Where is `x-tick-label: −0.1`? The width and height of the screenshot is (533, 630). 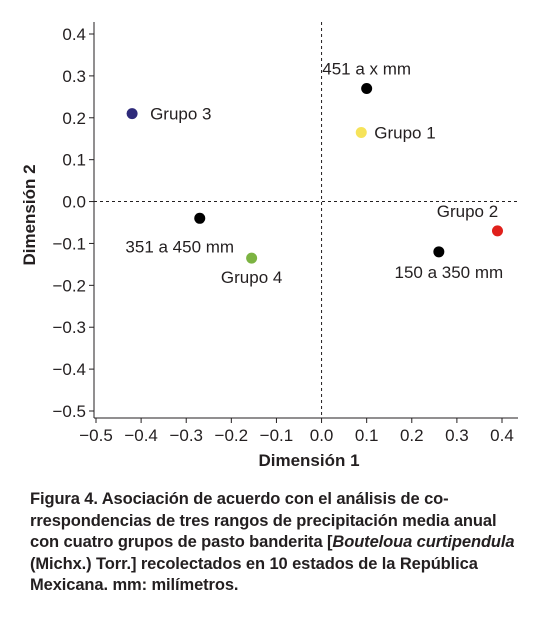
x-tick-label: −0.1 is located at coordinates (277, 435).